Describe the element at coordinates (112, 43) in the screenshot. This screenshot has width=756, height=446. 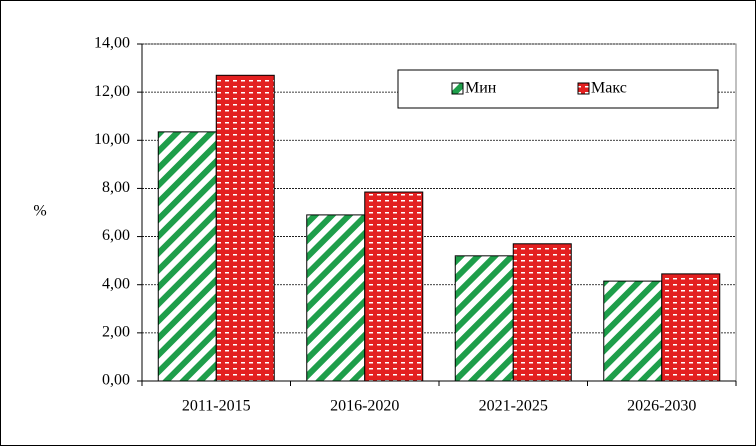
I see `y-tick-label: 14,00` at that location.